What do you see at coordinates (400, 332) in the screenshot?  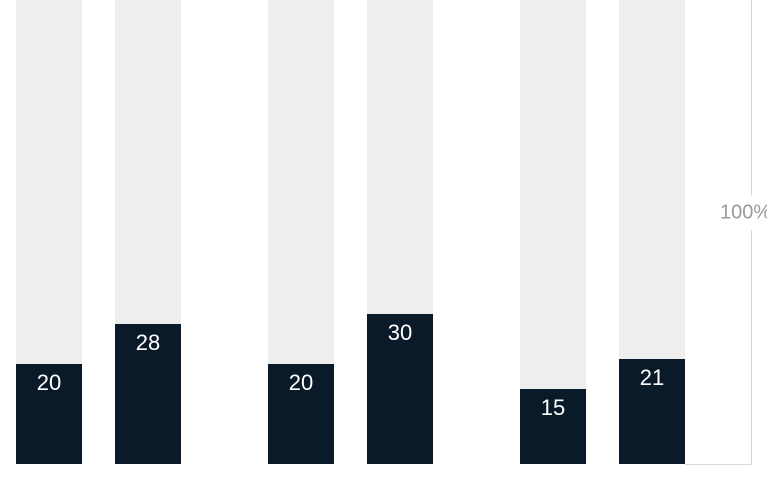 I see `value-label: 30` at bounding box center [400, 332].